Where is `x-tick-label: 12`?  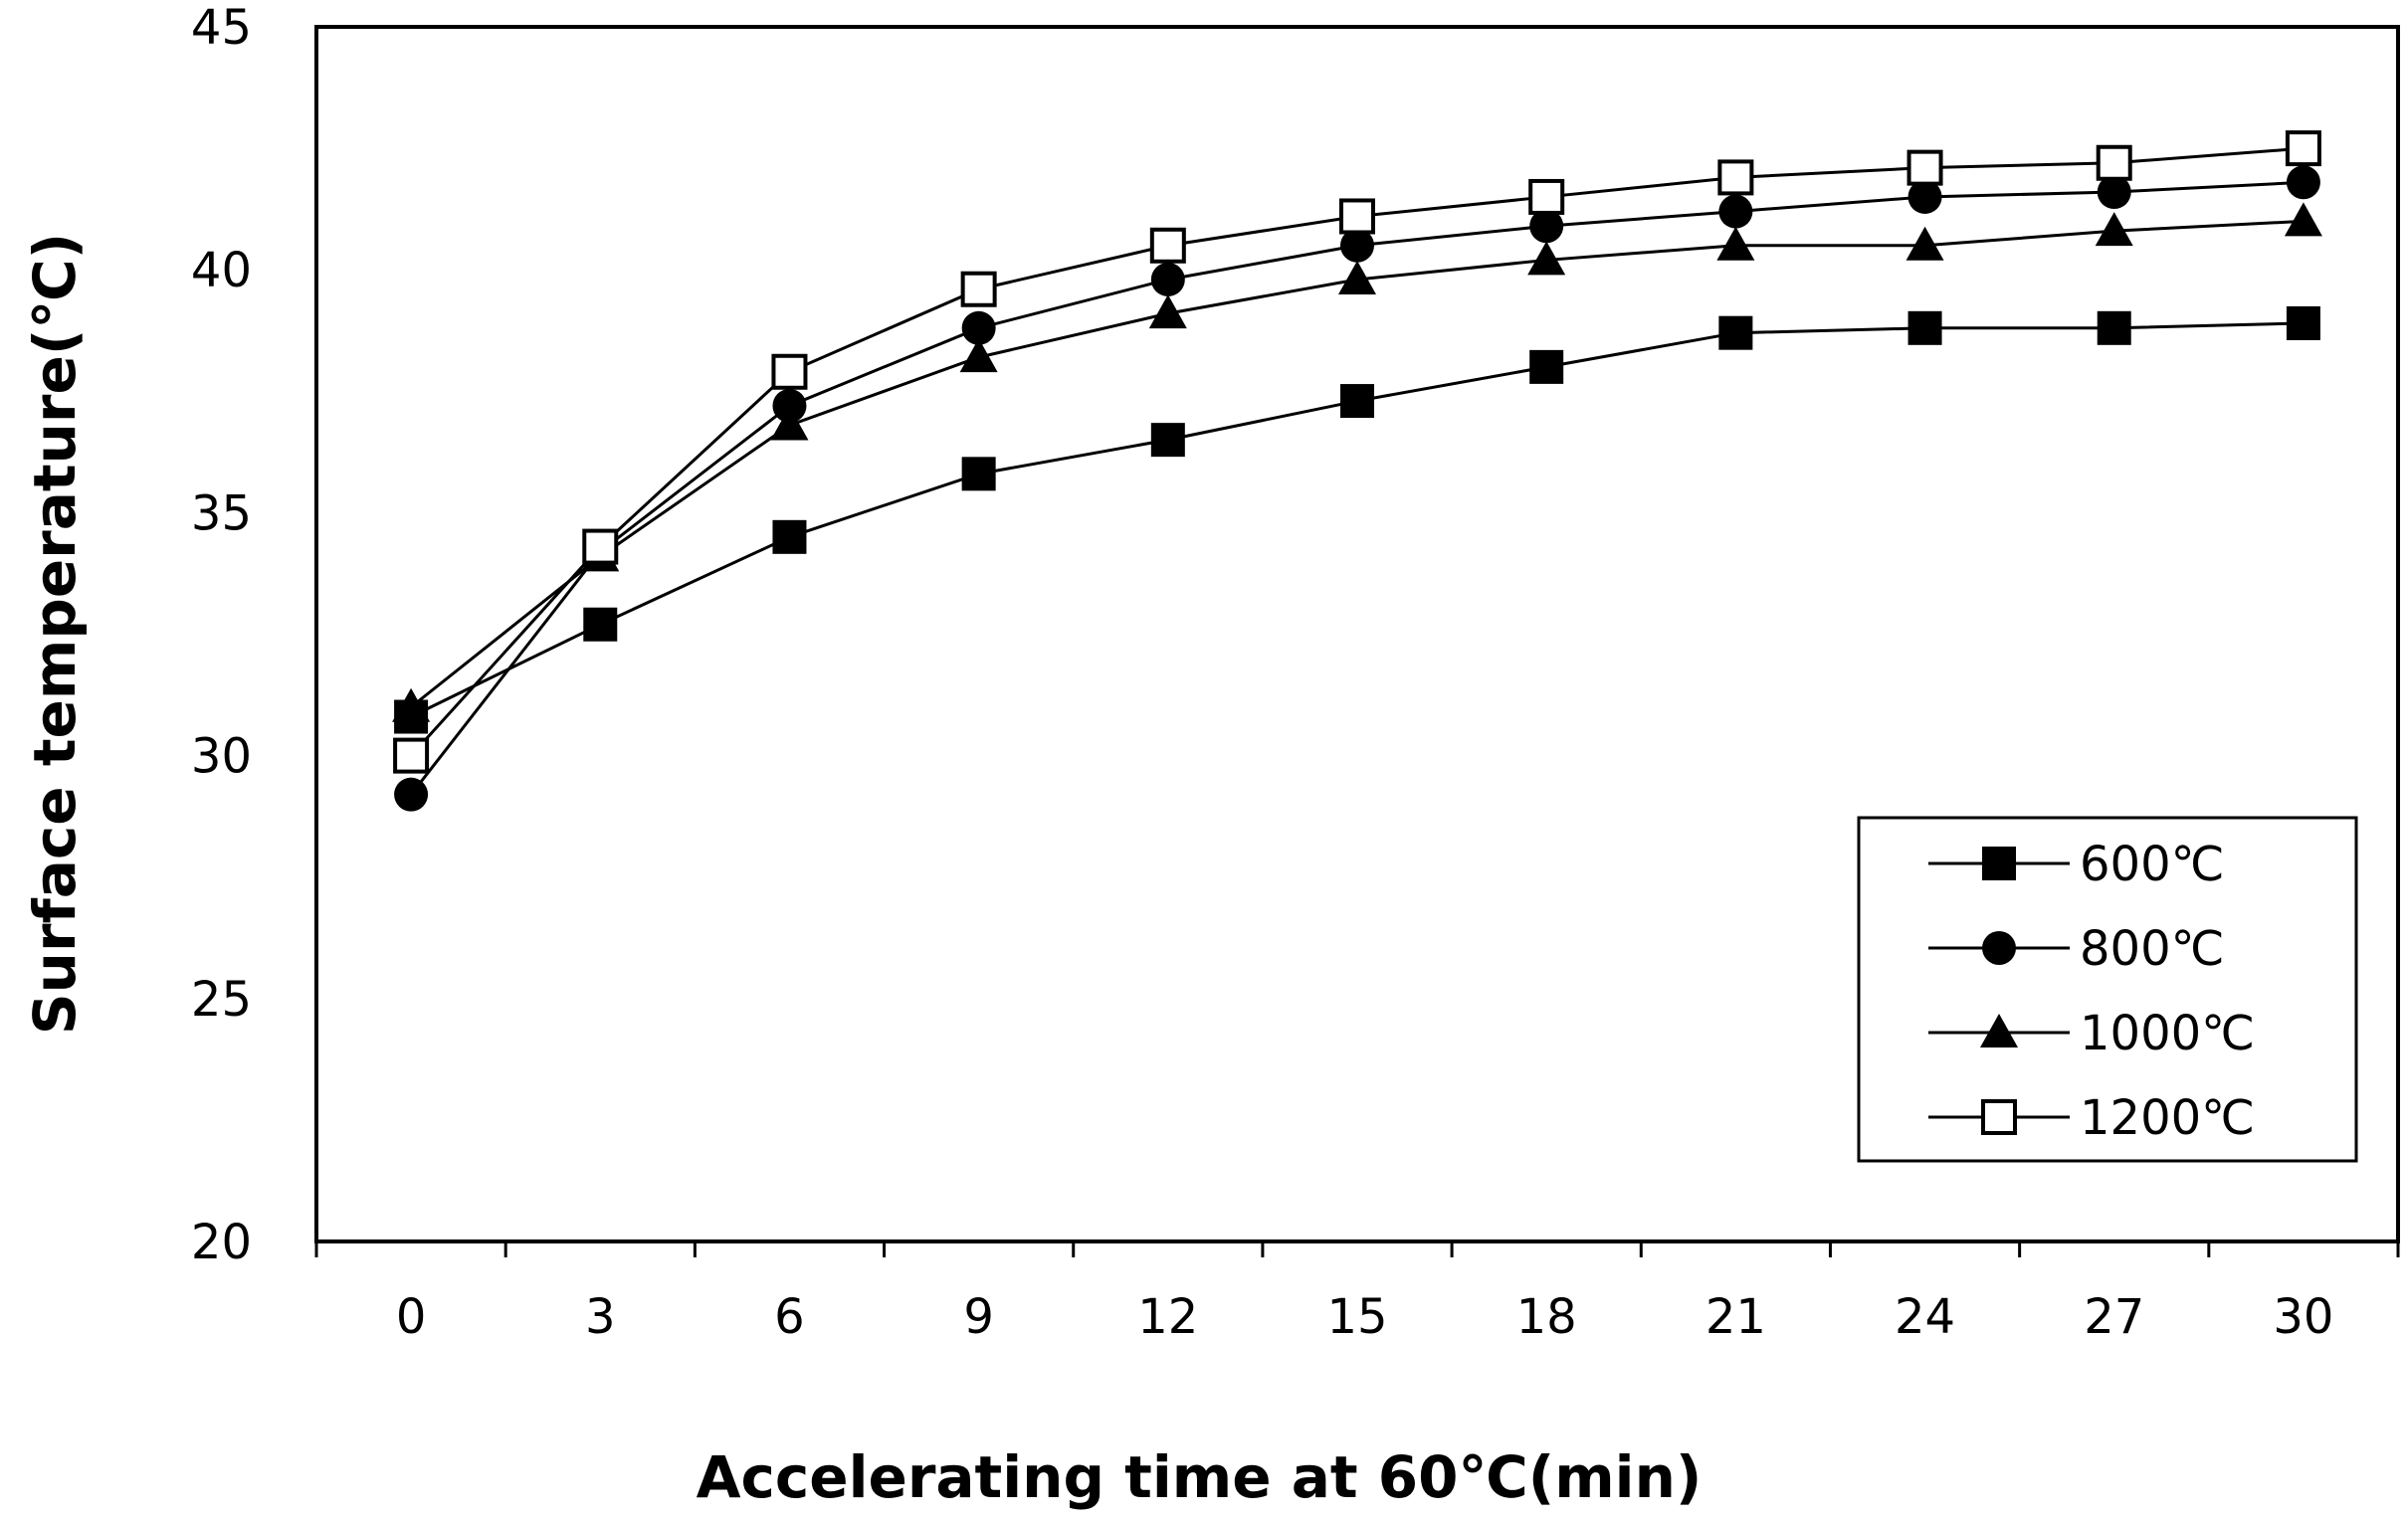 x-tick-label: 12 is located at coordinates (1167, 1317).